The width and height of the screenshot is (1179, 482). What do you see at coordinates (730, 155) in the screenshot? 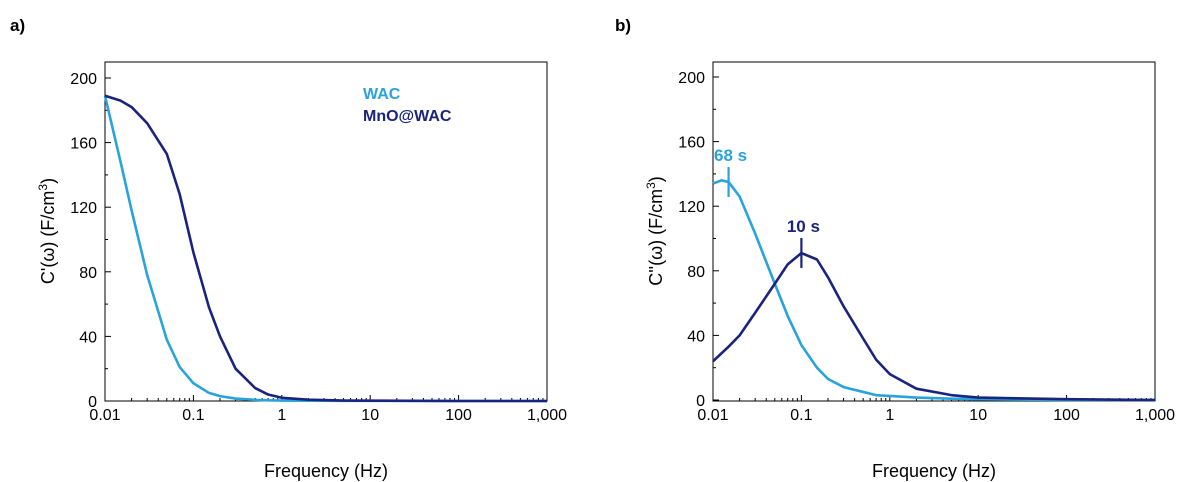
I see `annotation-label: 68 s` at bounding box center [730, 155].